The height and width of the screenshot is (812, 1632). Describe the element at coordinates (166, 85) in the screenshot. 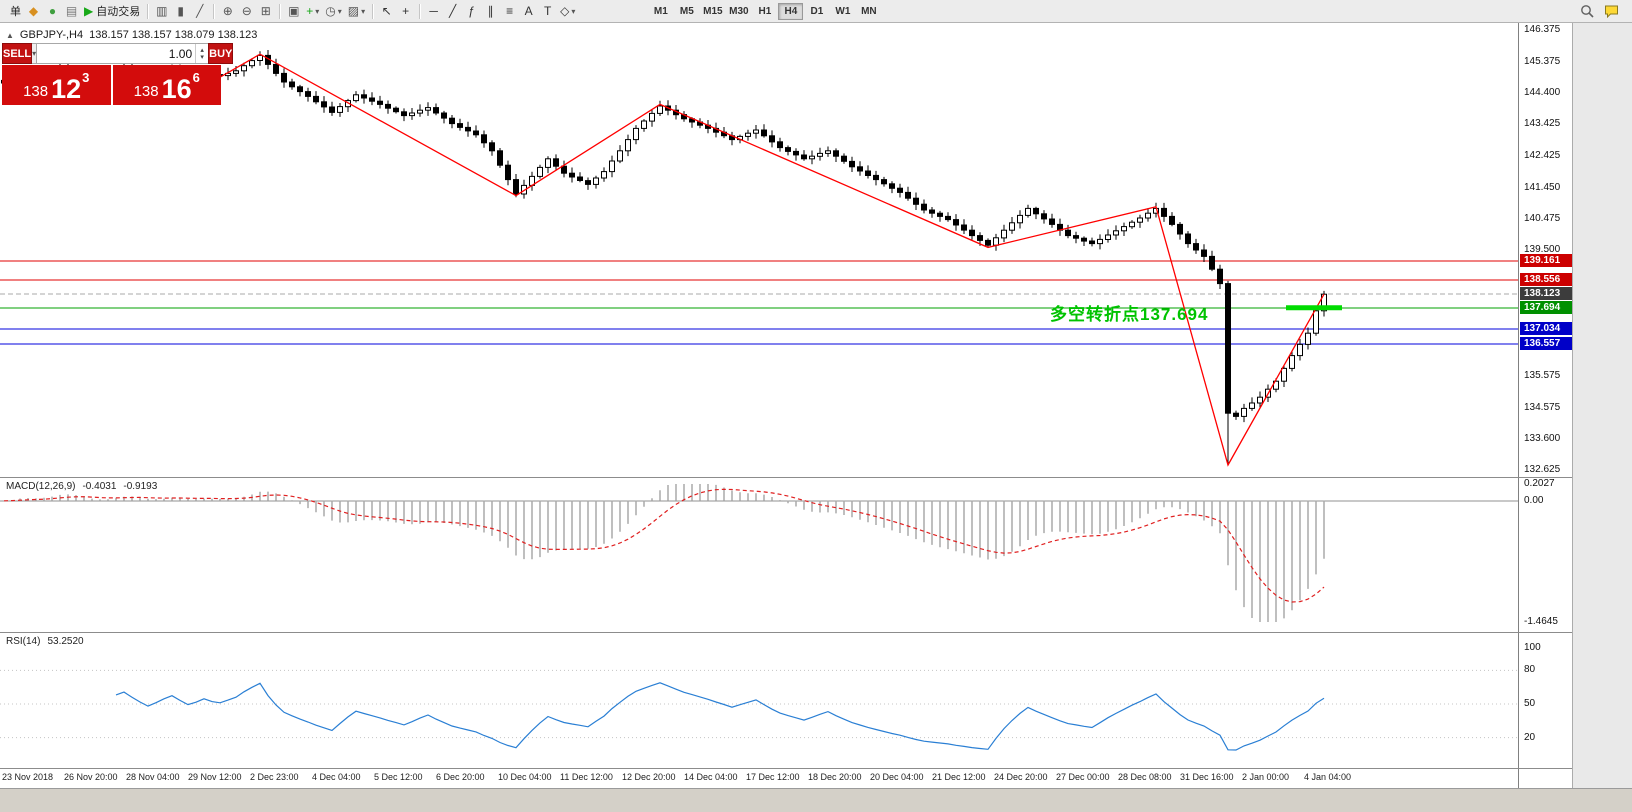

I see `buy-price-display: 138 16 6` at that location.